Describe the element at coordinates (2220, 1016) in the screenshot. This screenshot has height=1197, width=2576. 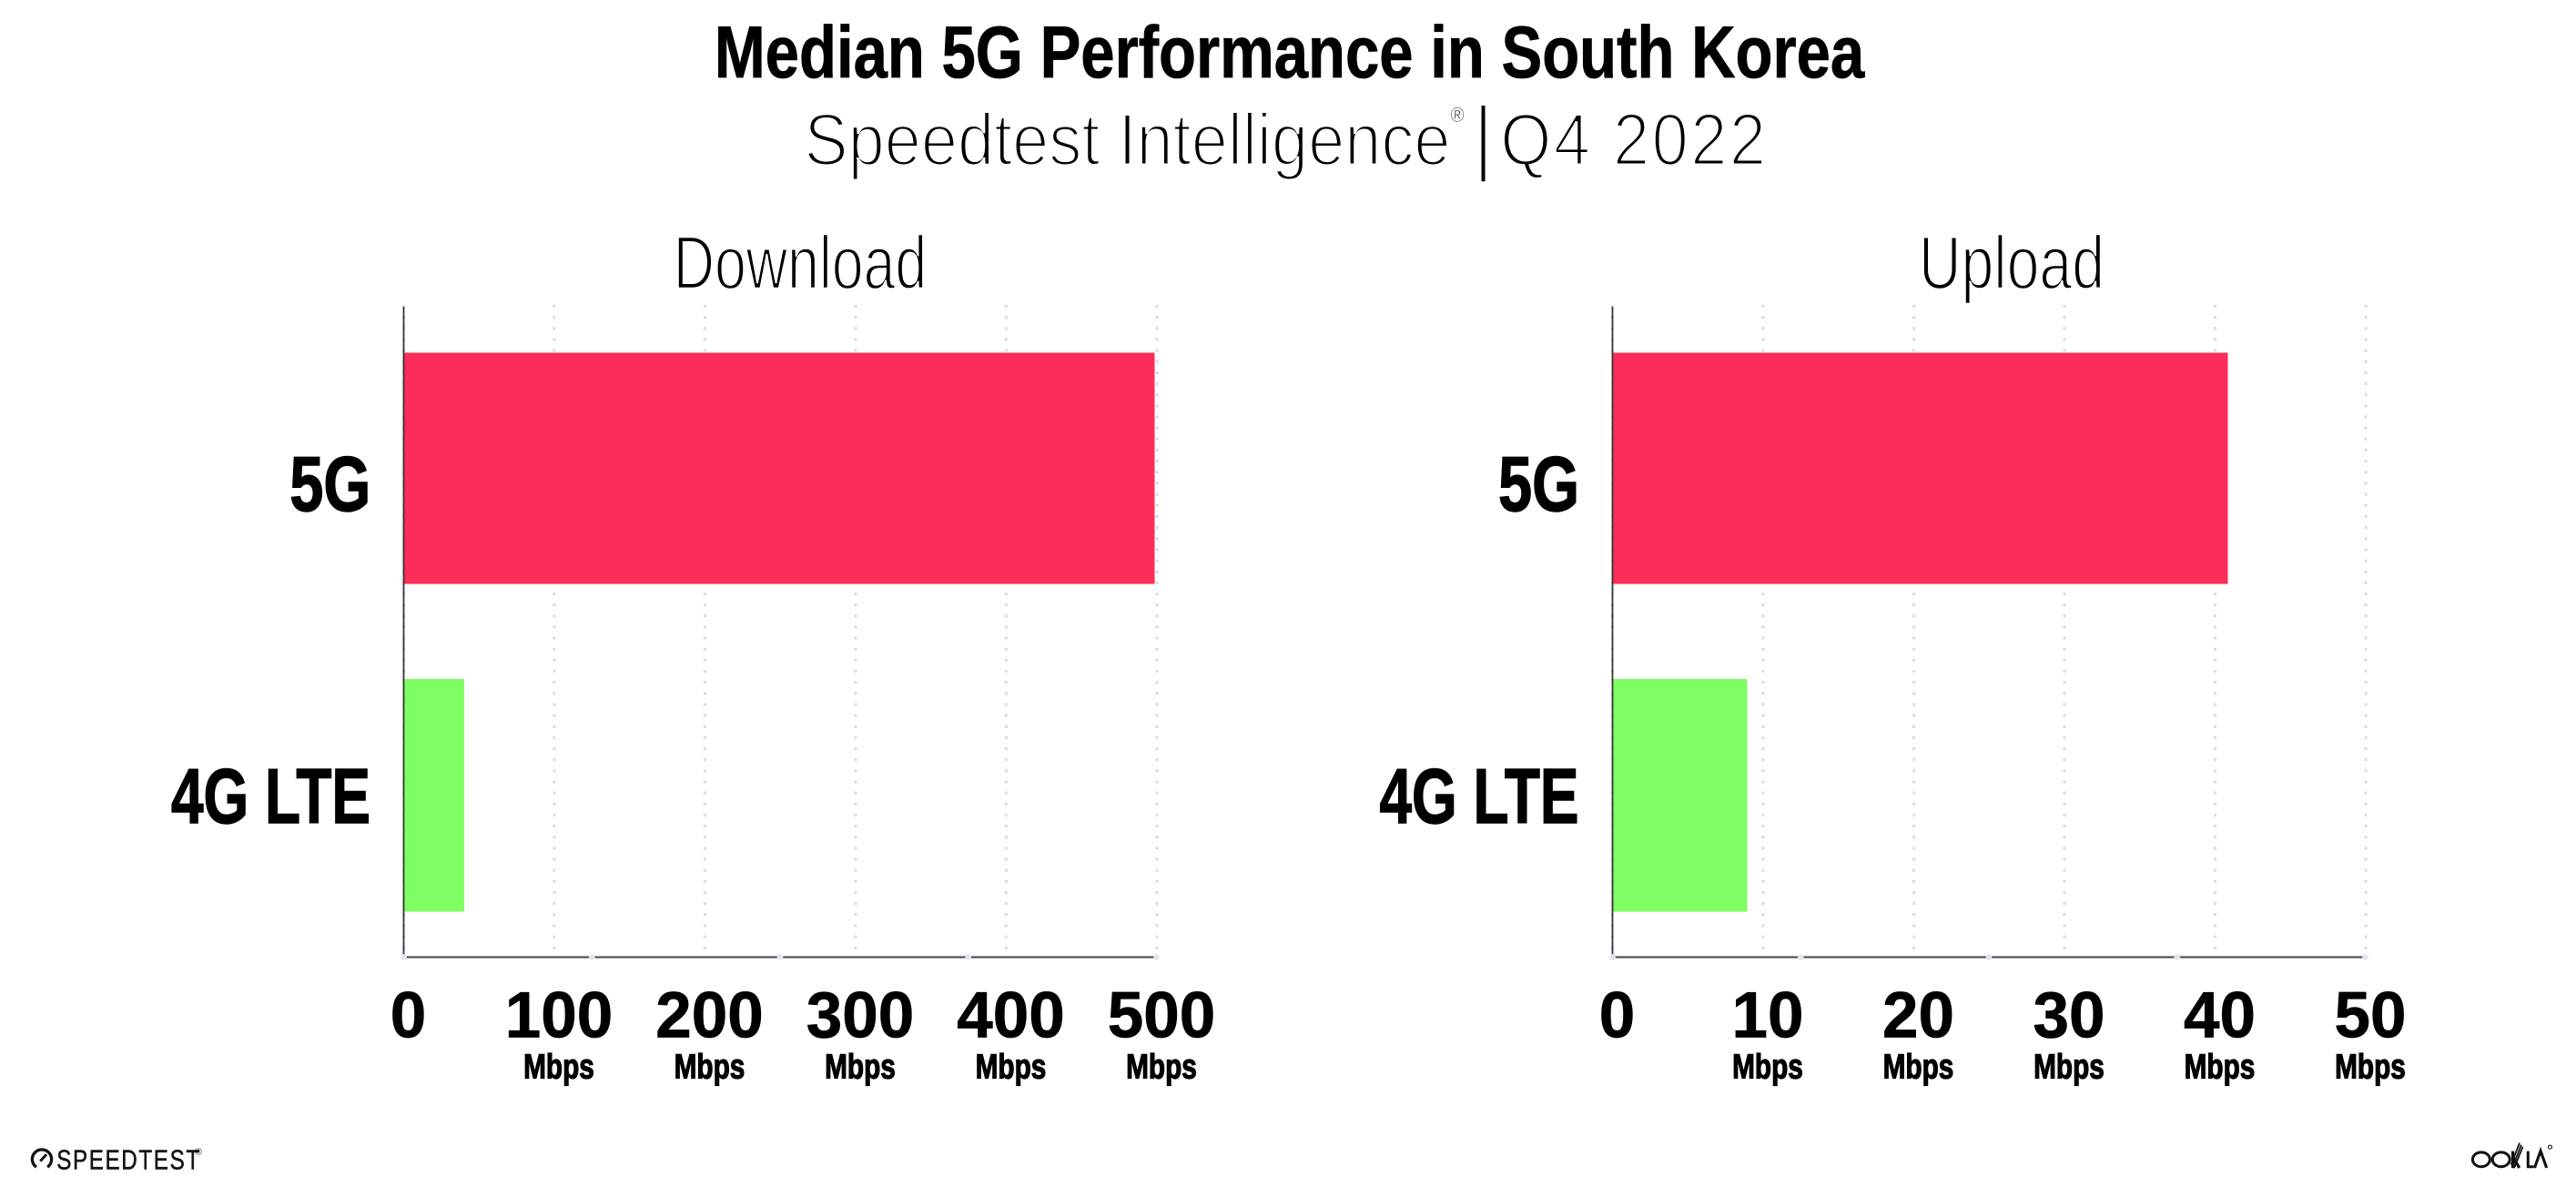
I see `svg-text: 40` at that location.